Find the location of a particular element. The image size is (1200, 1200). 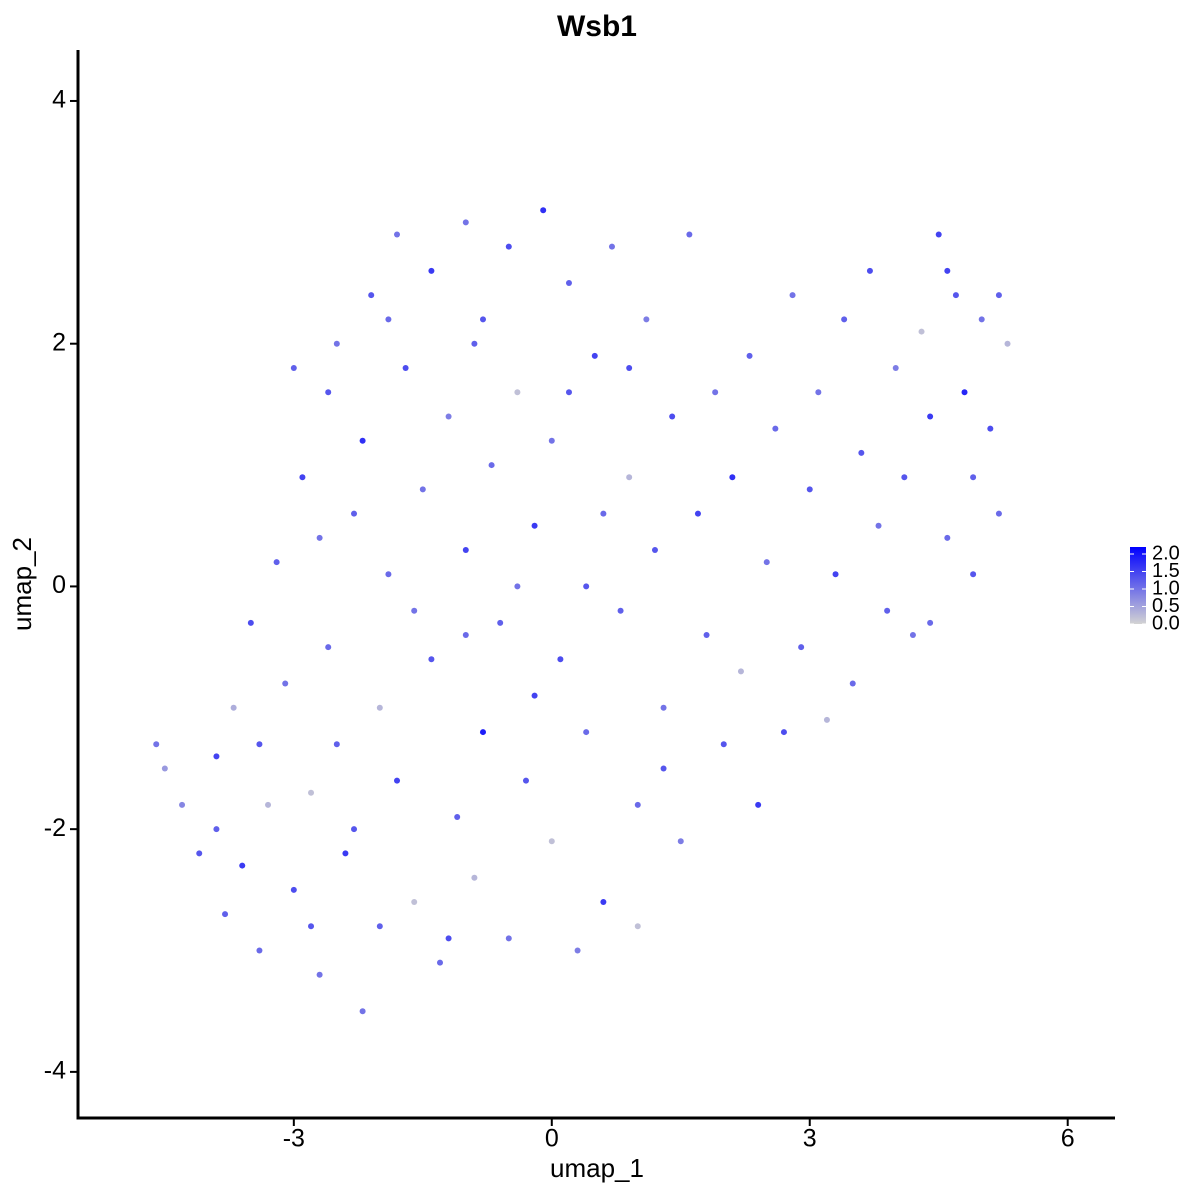

colorbar-tick-label: 1.0 is located at coordinates (1166, 588).